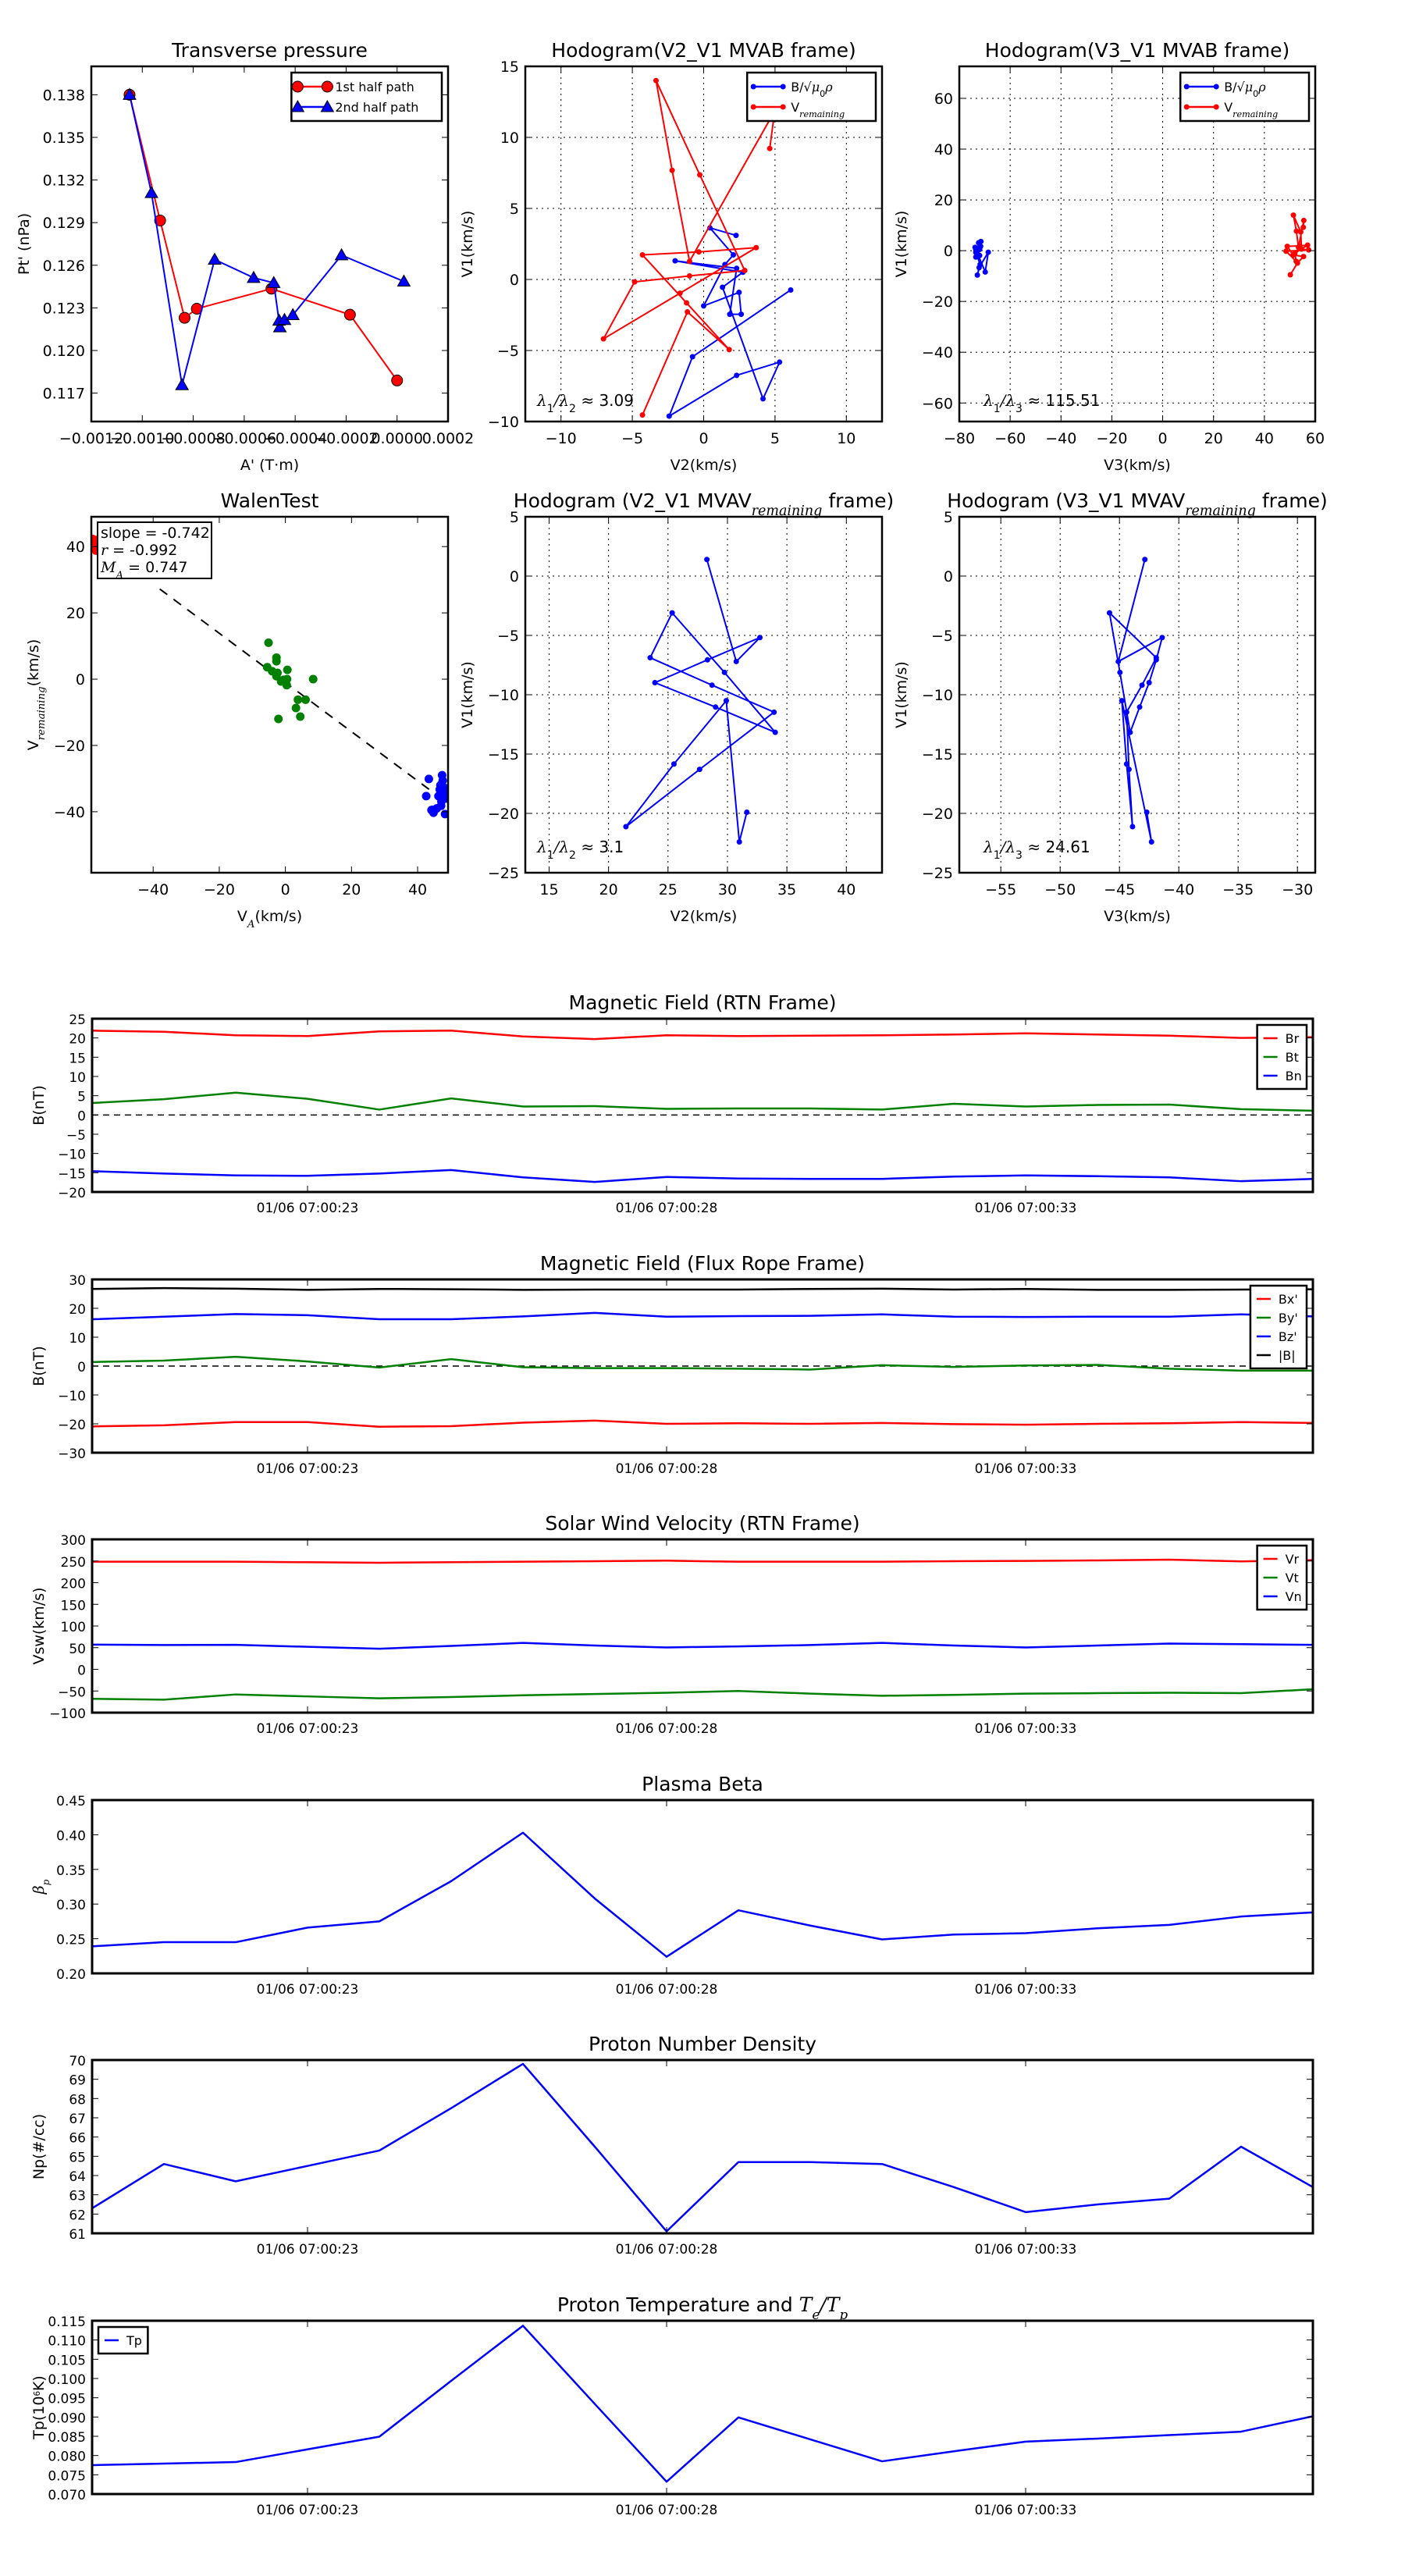 This screenshot has height=2576, width=1405. I want to click on x-tick-label: 25, so click(669, 889).